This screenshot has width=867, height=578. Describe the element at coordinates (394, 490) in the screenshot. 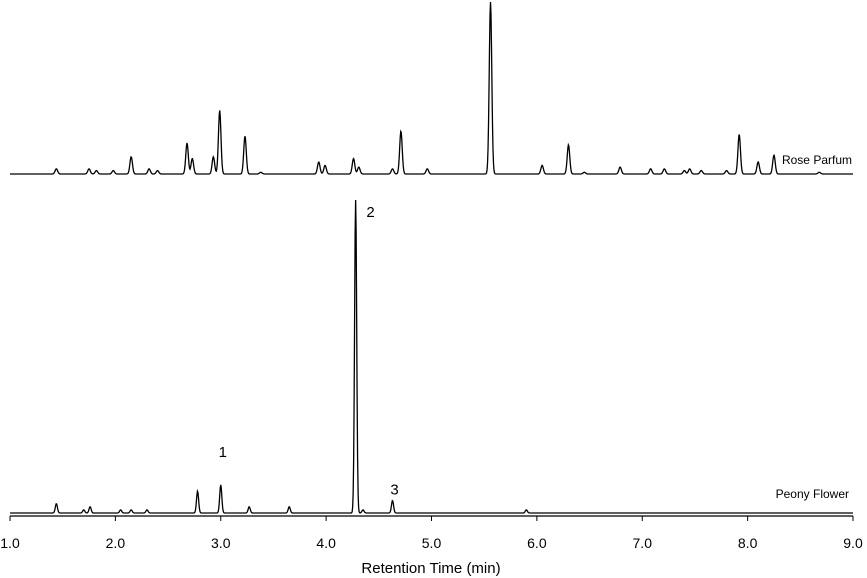

I see `peak-label-3: 3` at that location.